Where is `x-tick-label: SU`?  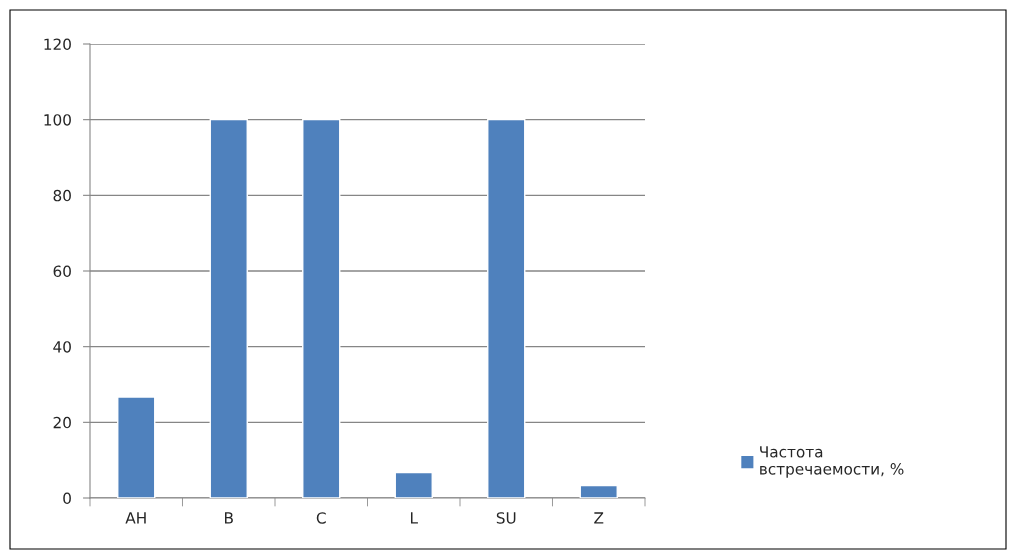
x-tick-label: SU is located at coordinates (506, 518).